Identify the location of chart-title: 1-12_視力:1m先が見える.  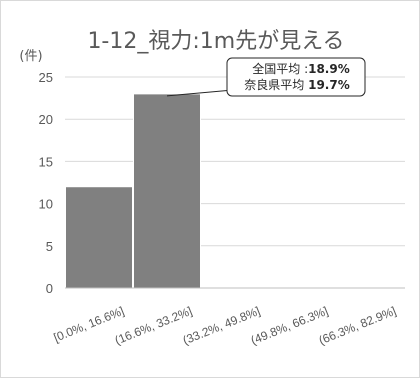
(215, 41).